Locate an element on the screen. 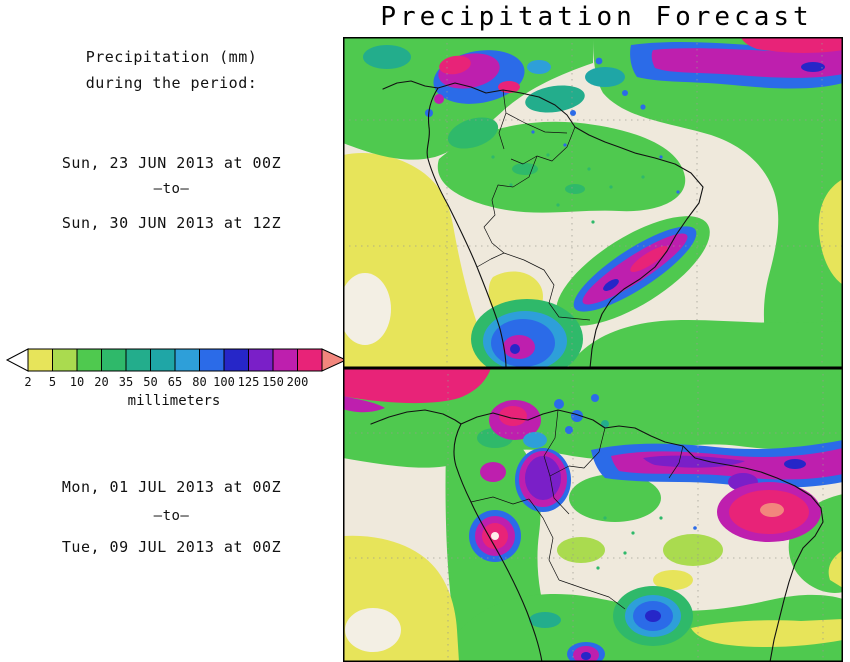  legend-tick-label: 35 is located at coordinates (126, 382).